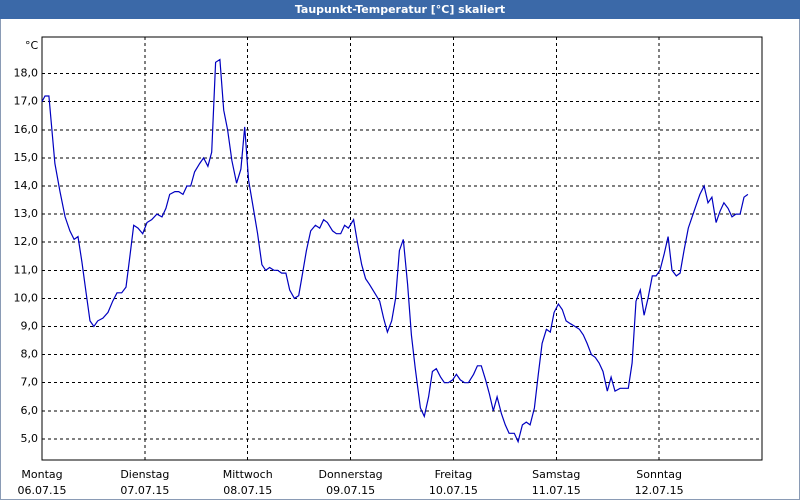 Image resolution: width=800 pixels, height=500 pixels. I want to click on y-tick-label: 12,0, so click(26, 241).